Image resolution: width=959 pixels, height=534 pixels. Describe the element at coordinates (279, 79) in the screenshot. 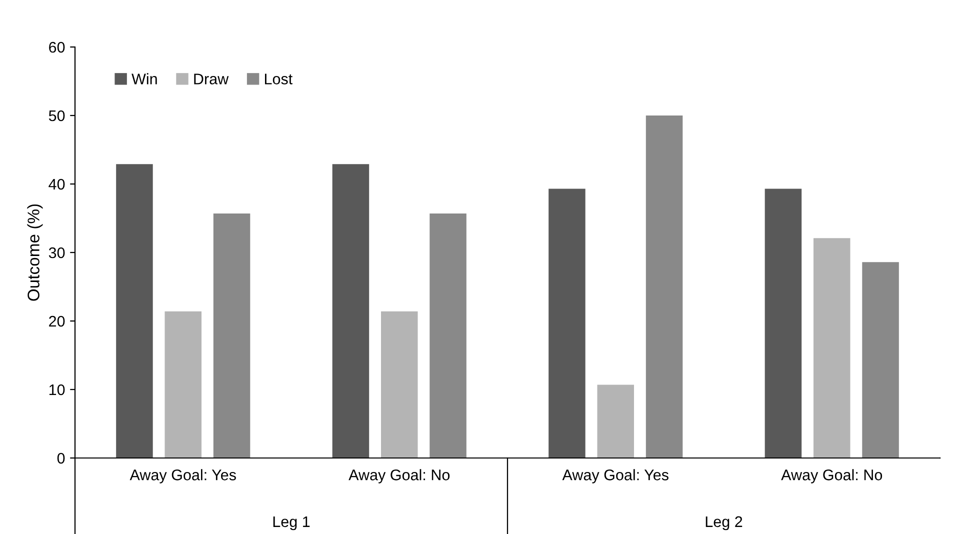

I see `legend-label: Lost` at that location.